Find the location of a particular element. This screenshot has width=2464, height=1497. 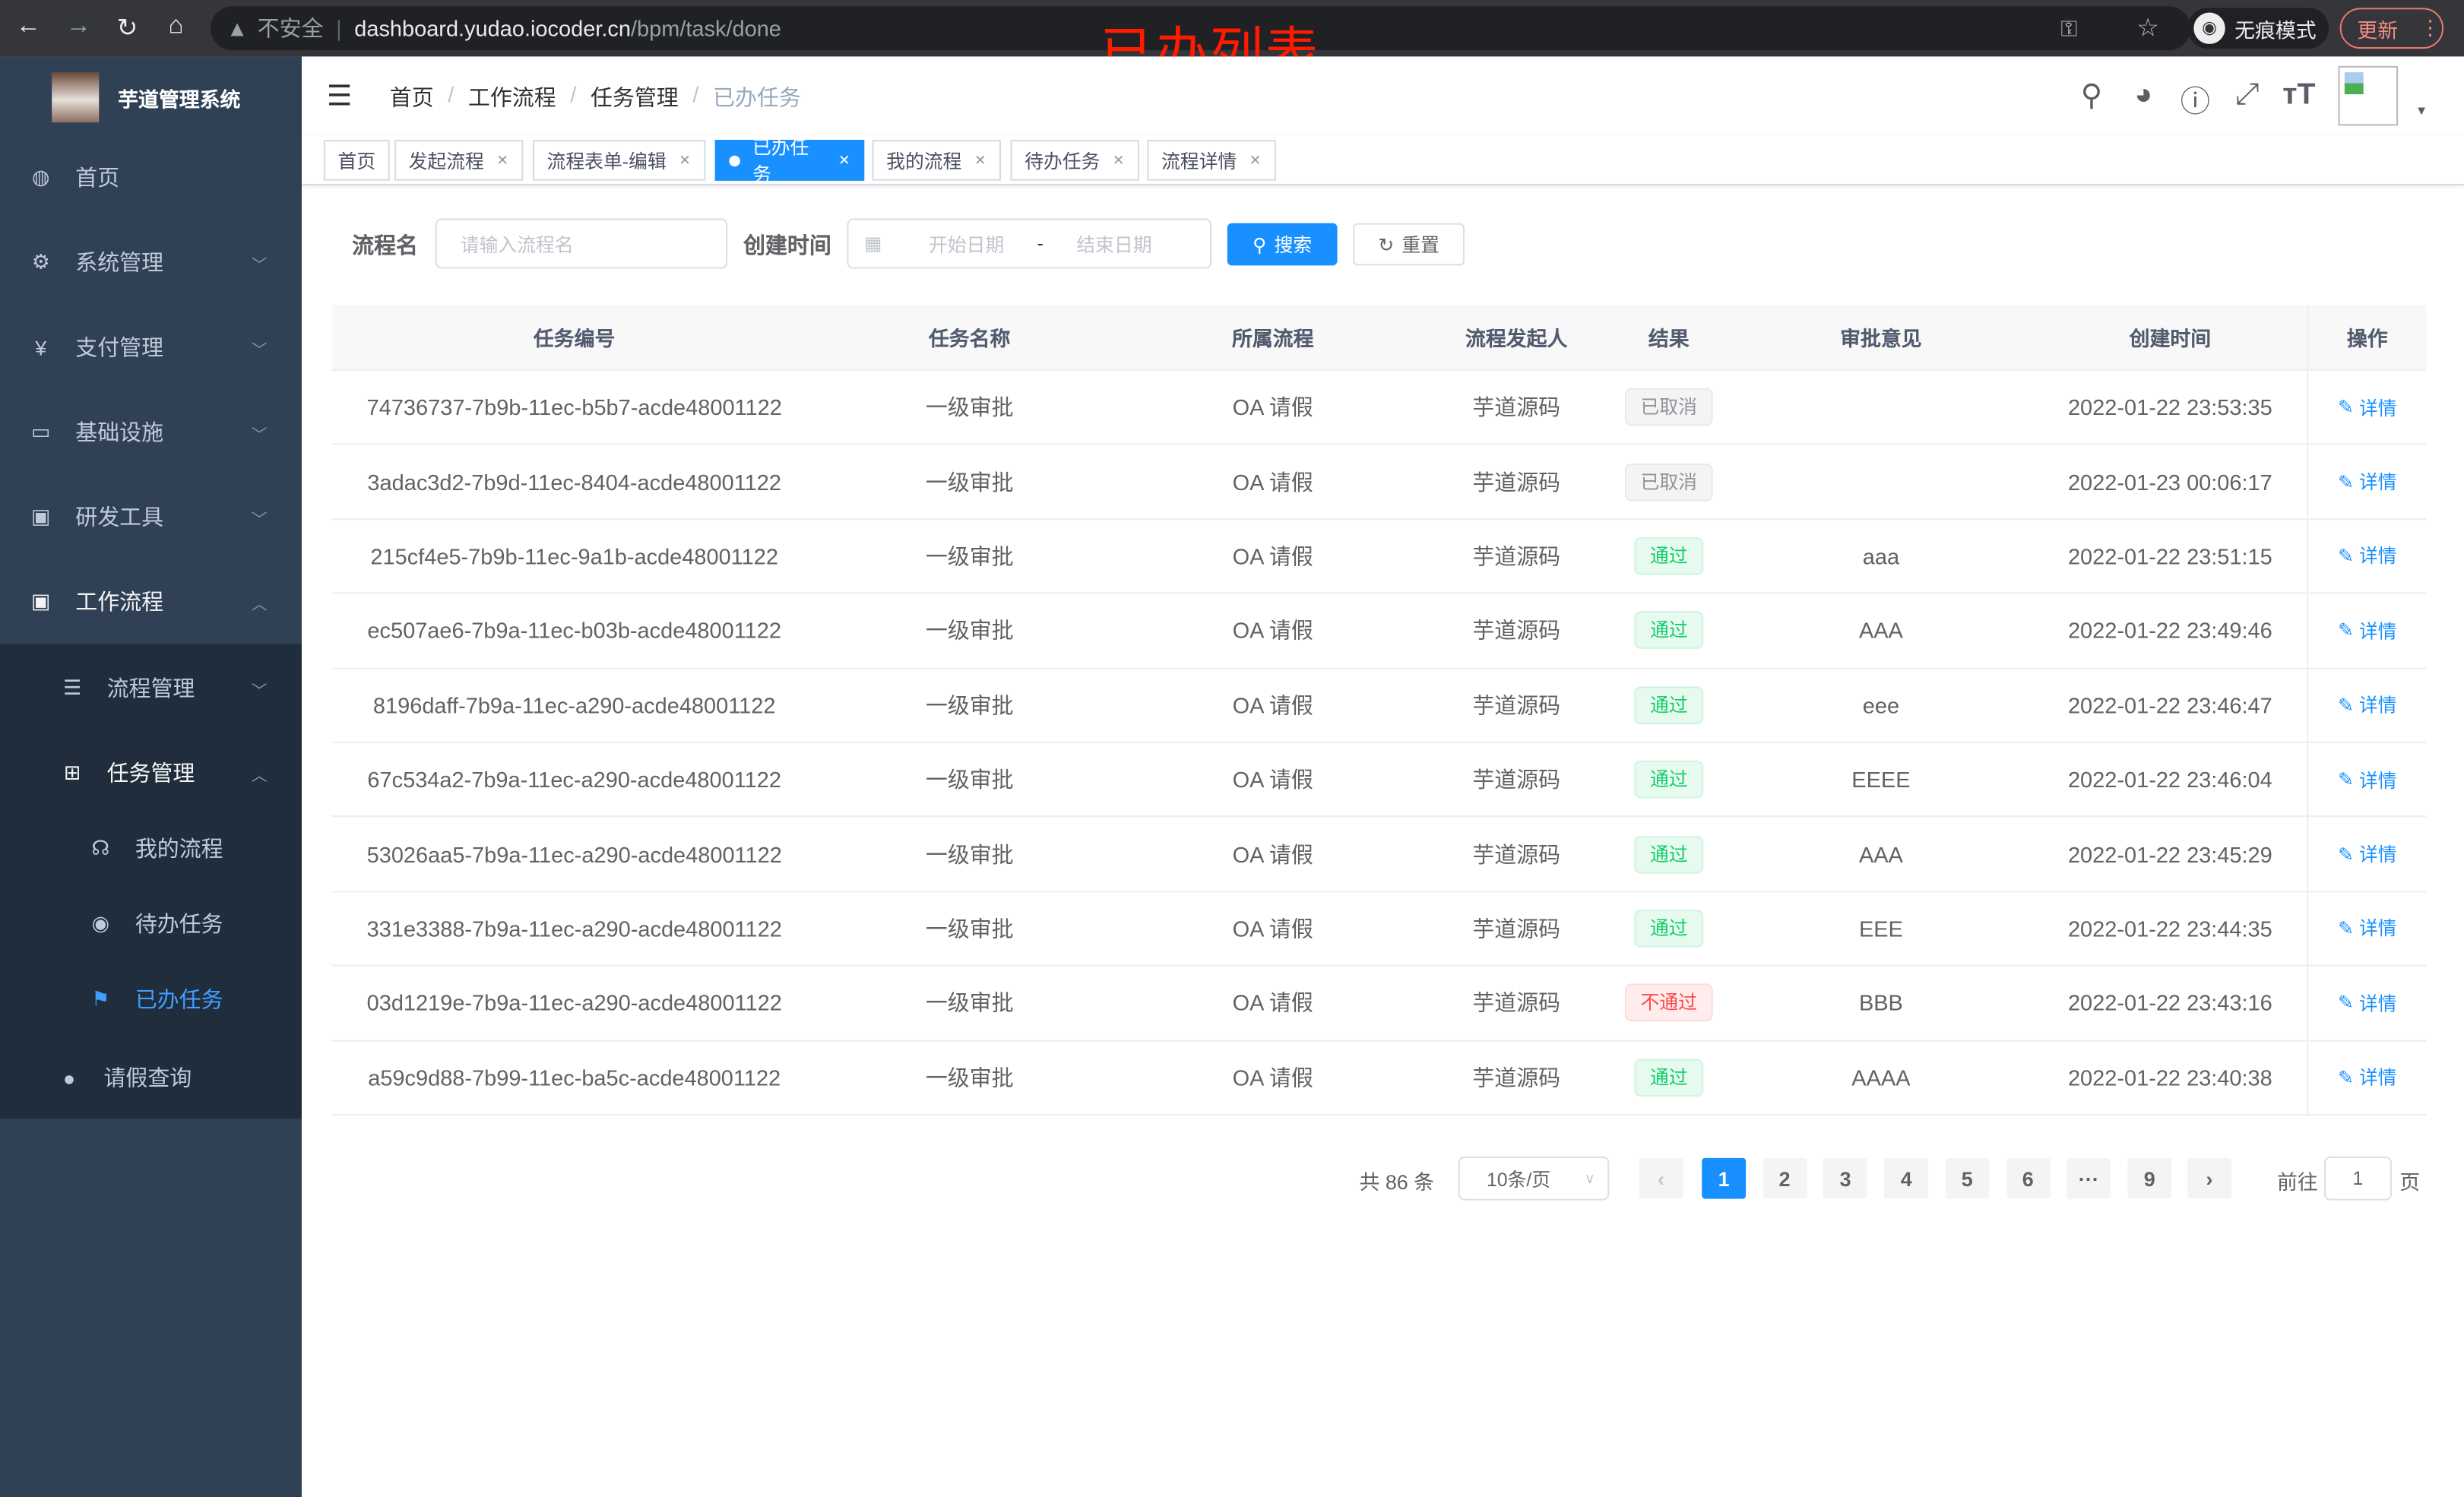

submenu-background is located at coordinates (151, 881).